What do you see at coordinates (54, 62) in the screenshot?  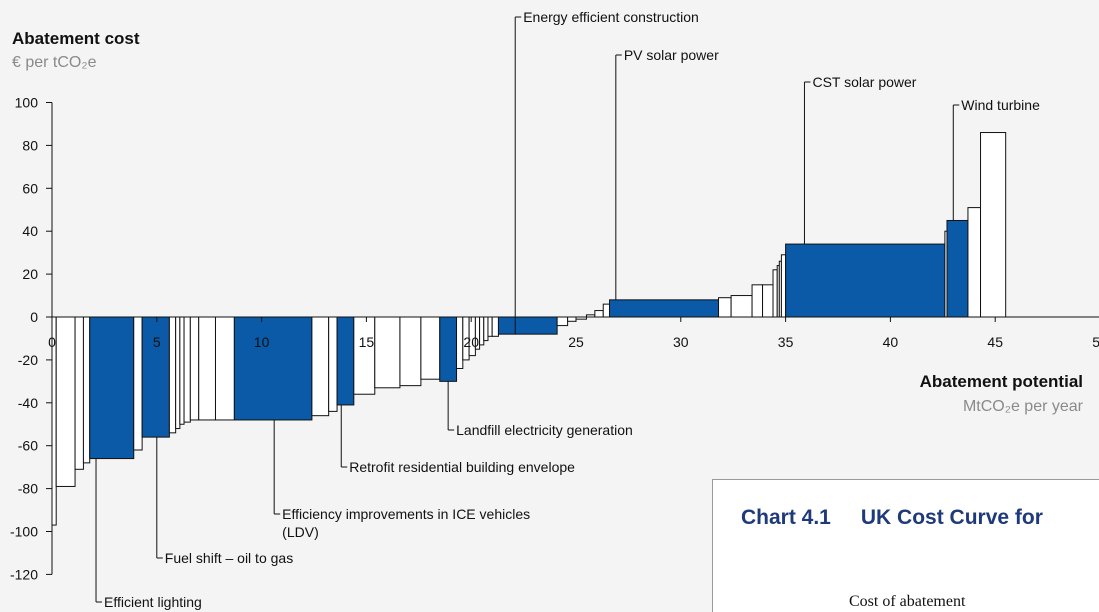 I see `y-axis-unit: € per tCO₂e` at bounding box center [54, 62].